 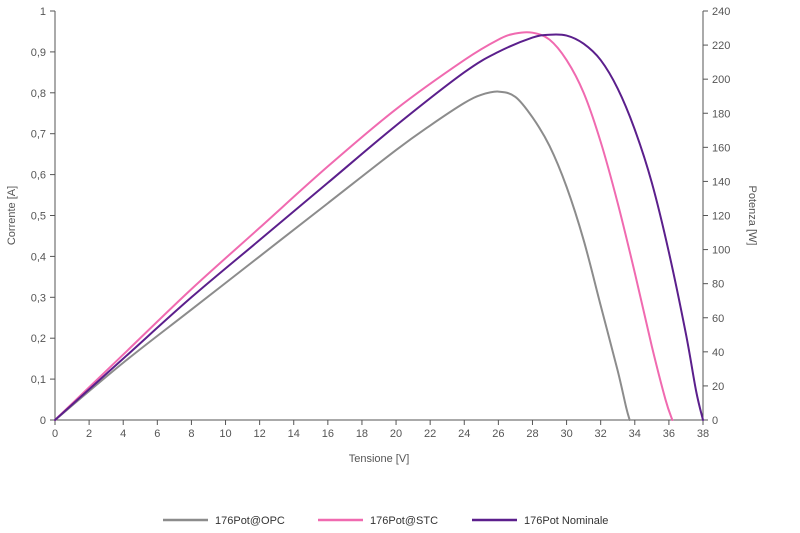 What do you see at coordinates (43, 421) in the screenshot?
I see `y-left-tick-label: 0` at bounding box center [43, 421].